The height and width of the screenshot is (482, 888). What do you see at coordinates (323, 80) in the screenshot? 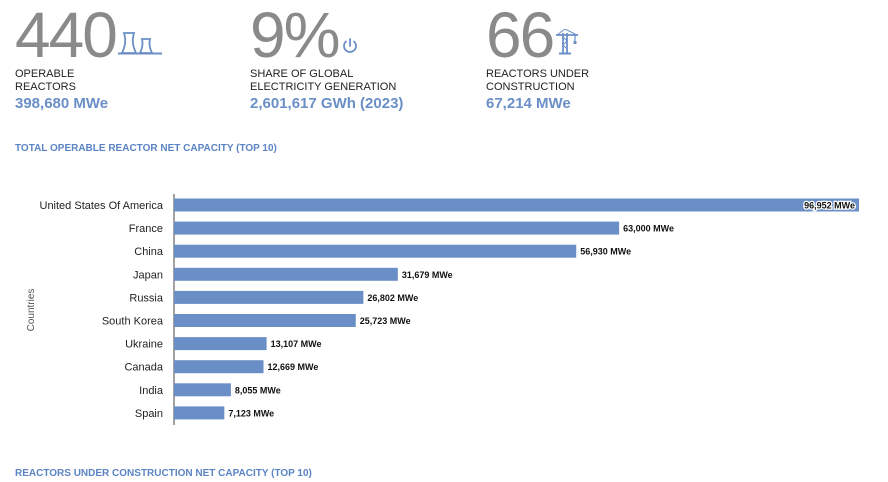
I see `stat-label: SHARE OF GLOBAL ELECTRICITY GENERATION` at bounding box center [323, 80].